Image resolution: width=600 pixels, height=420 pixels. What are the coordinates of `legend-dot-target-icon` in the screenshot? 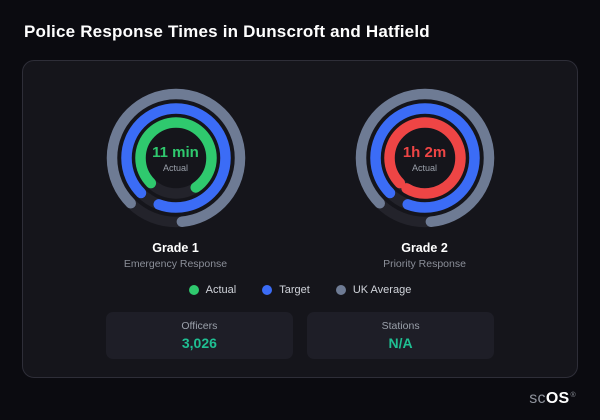 It's located at (267, 290).